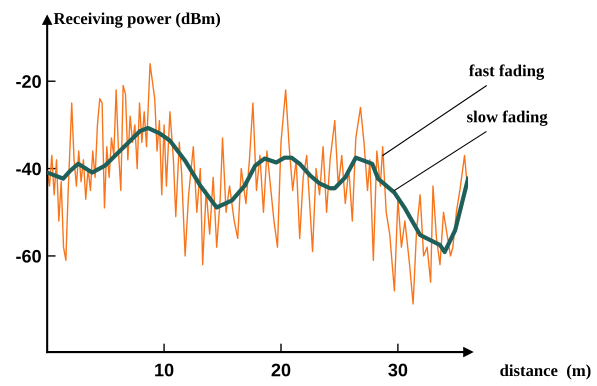  What do you see at coordinates (164, 370) in the screenshot?
I see `x-tick-label: 10` at bounding box center [164, 370].